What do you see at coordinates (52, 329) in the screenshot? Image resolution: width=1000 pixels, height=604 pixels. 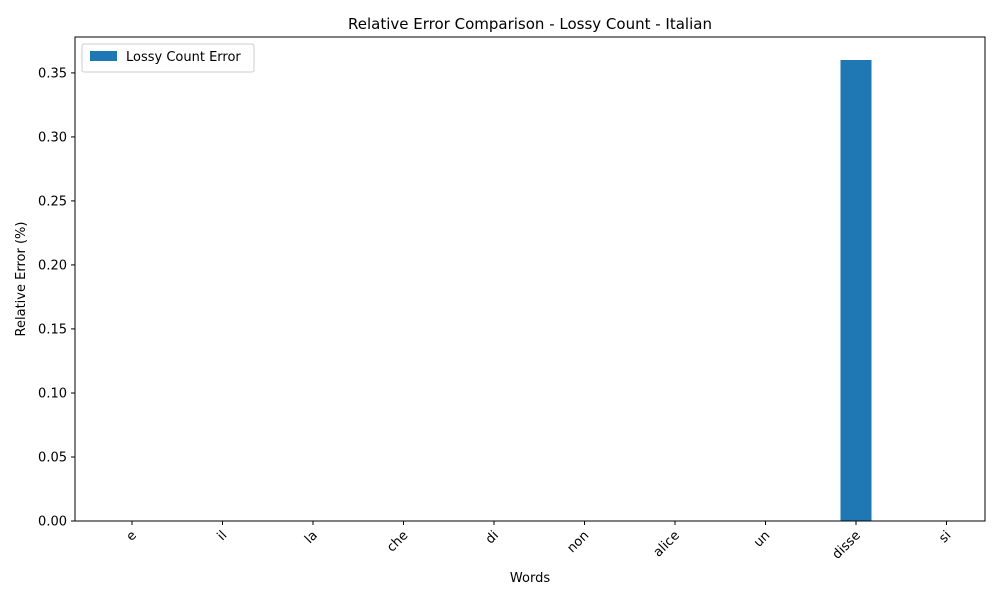 I see `y-tick-label: 0.15` at bounding box center [52, 329].